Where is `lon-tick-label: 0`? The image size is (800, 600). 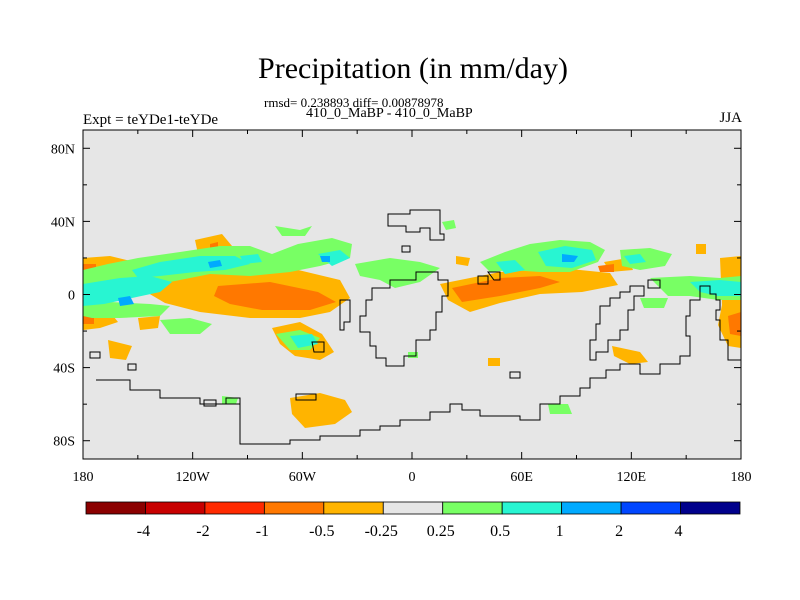
lon-tick-label: 0 is located at coordinates (412, 477).